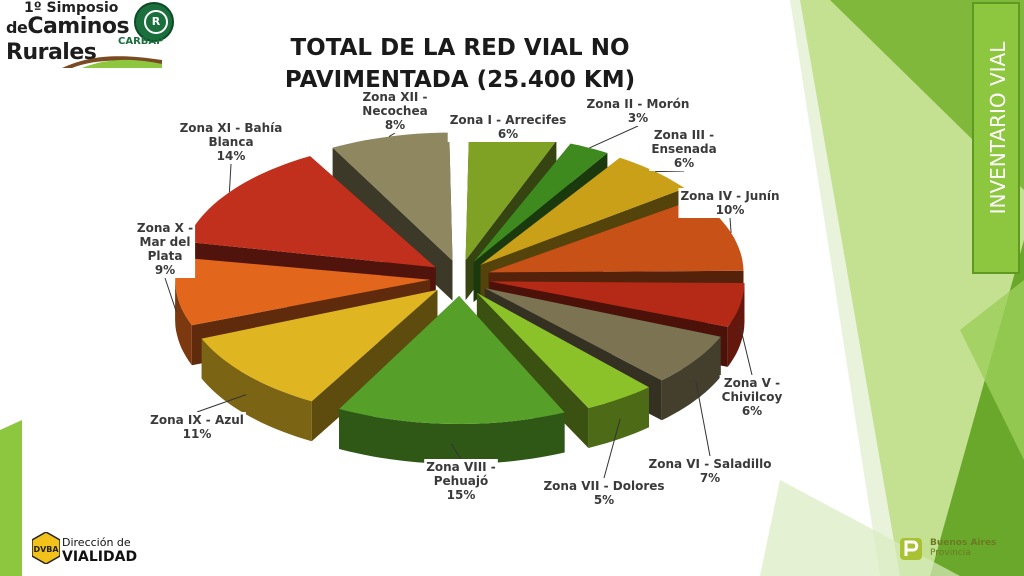  What do you see at coordinates (231, 156) in the screenshot?
I see `slice-percent: 14%` at bounding box center [231, 156].